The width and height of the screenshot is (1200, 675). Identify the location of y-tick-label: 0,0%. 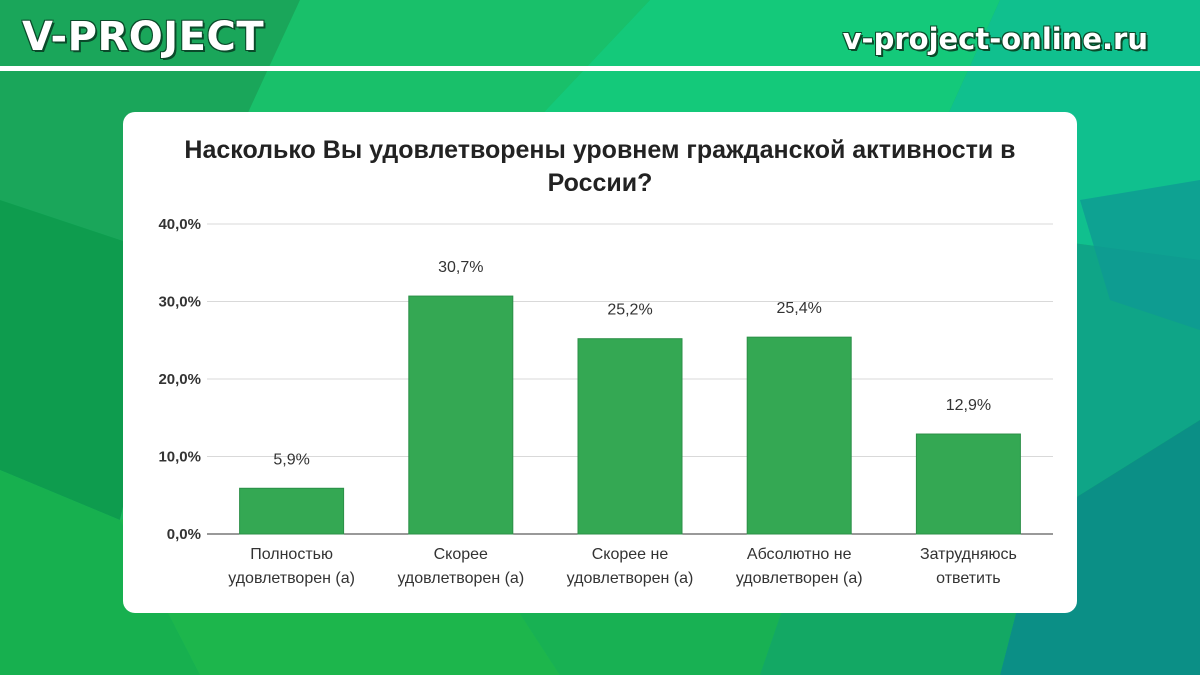
(184, 534).